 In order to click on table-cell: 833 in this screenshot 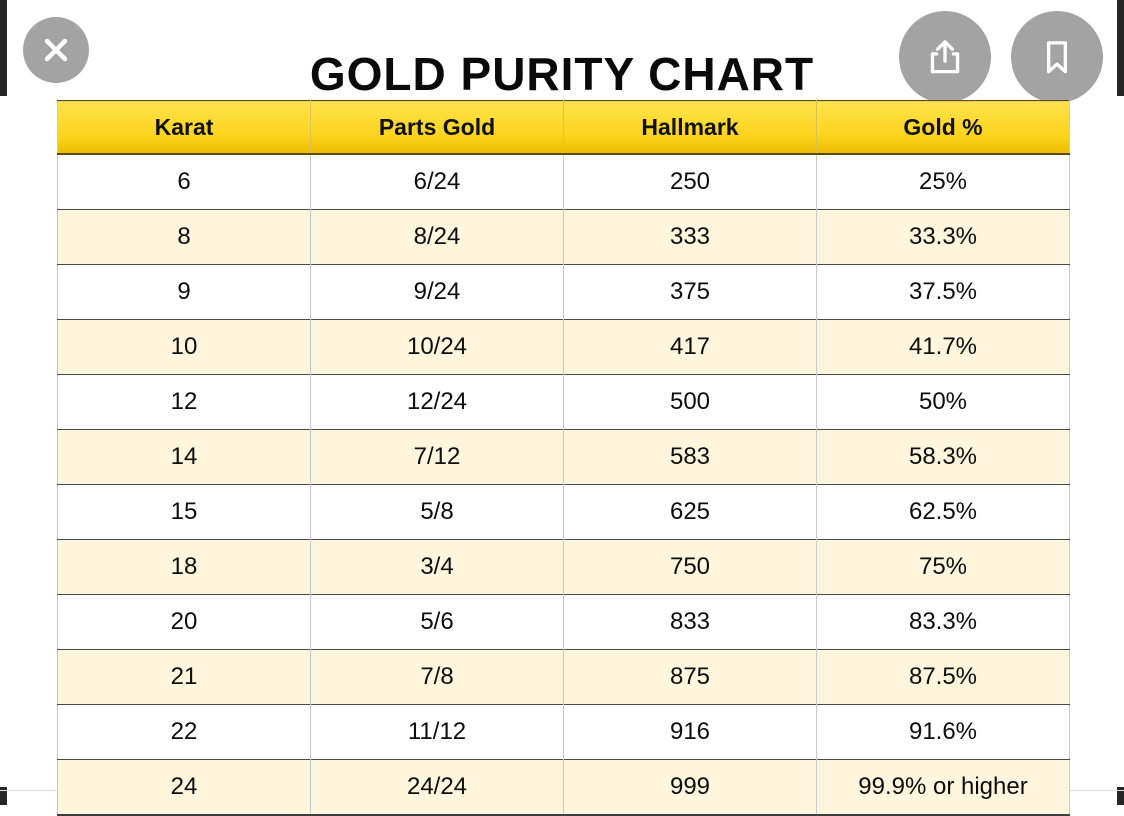, I will do `click(690, 622)`.